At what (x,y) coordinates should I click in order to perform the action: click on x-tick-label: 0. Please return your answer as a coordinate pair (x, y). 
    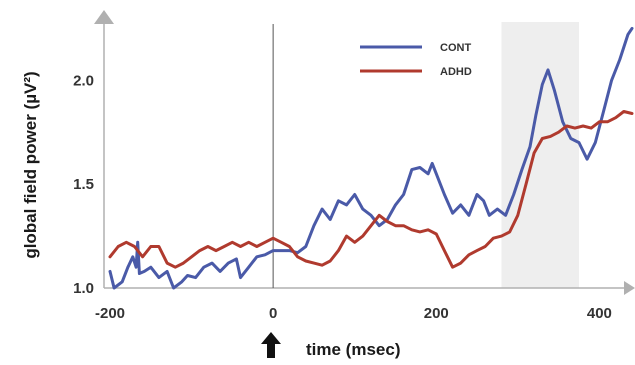
    Looking at the image, I should click on (273, 313).